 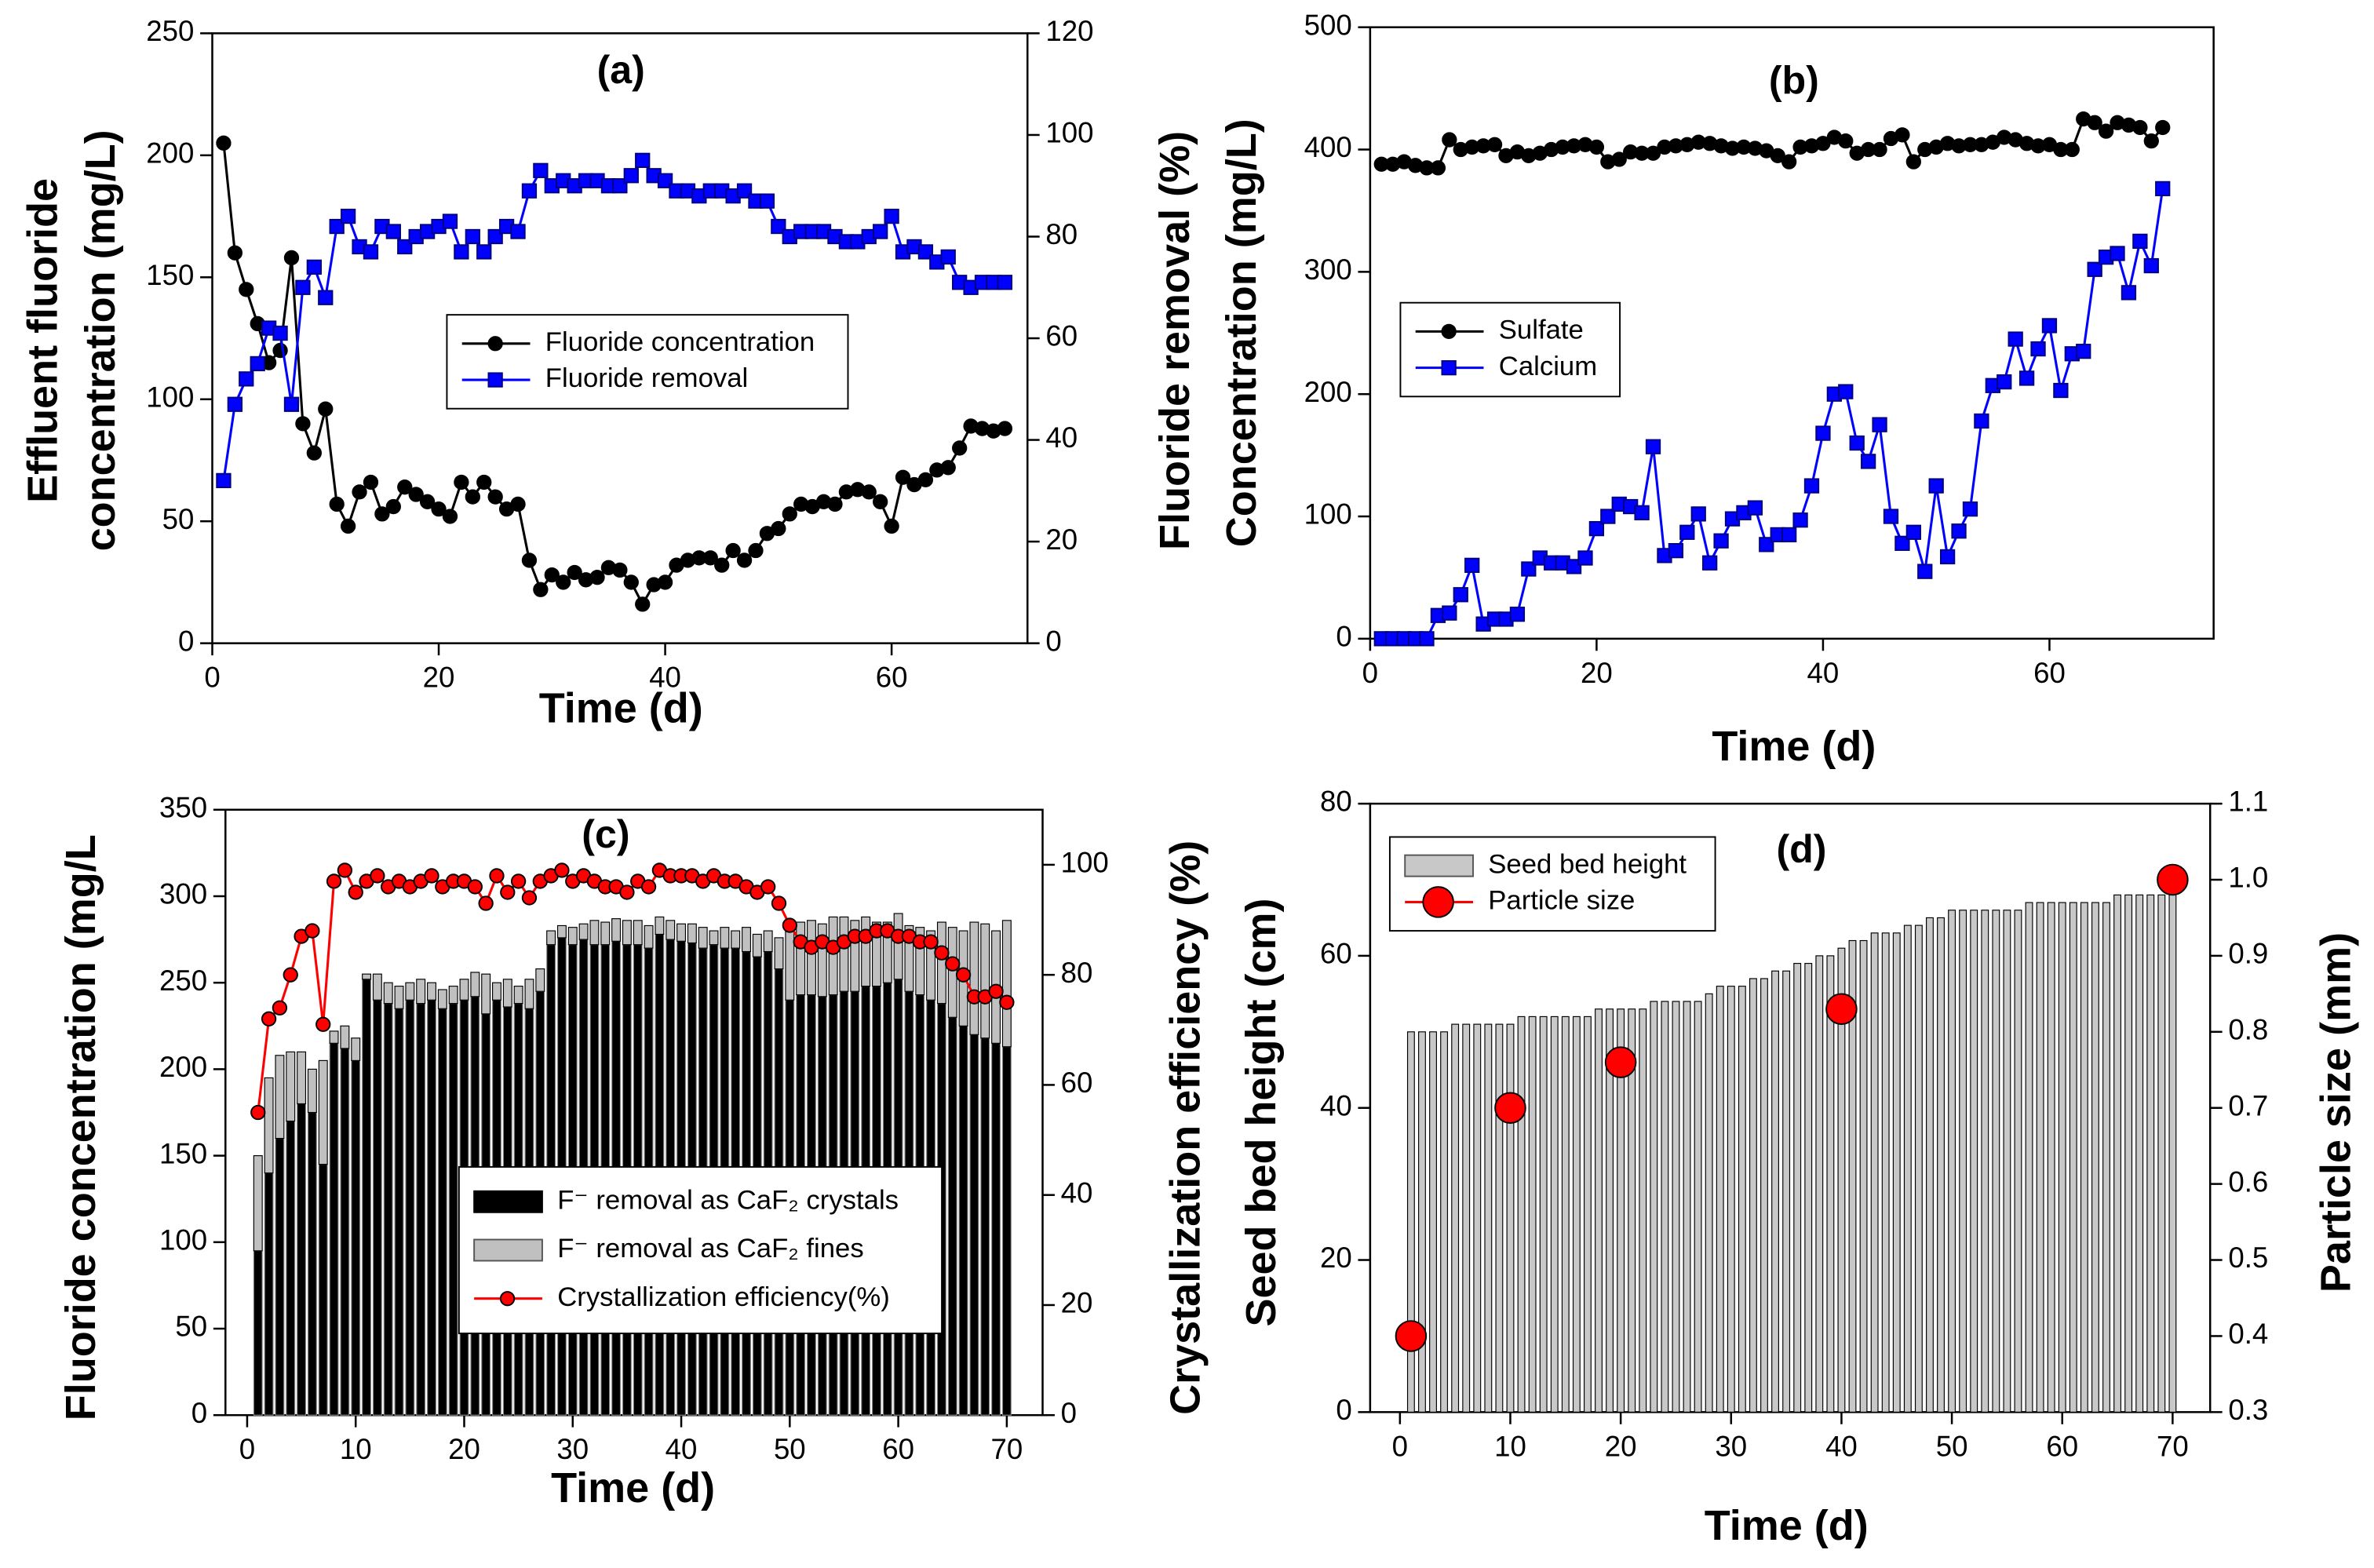 What do you see at coordinates (728, 1200) in the screenshot?
I see `legend-label: F⁻ removal as CaF₂ crystals` at bounding box center [728, 1200].